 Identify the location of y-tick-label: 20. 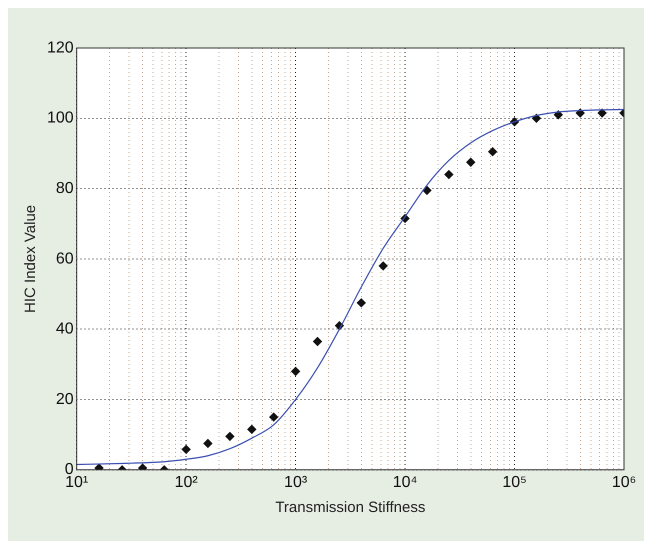
(65, 399).